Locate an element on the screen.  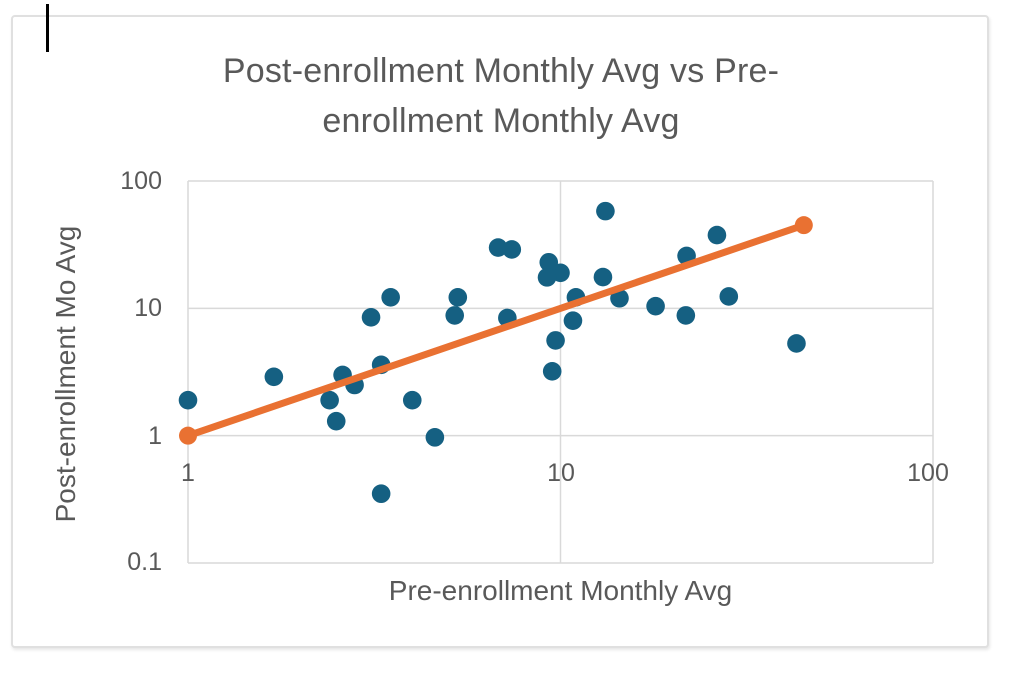
x-tick-label: 10 is located at coordinates (561, 473).